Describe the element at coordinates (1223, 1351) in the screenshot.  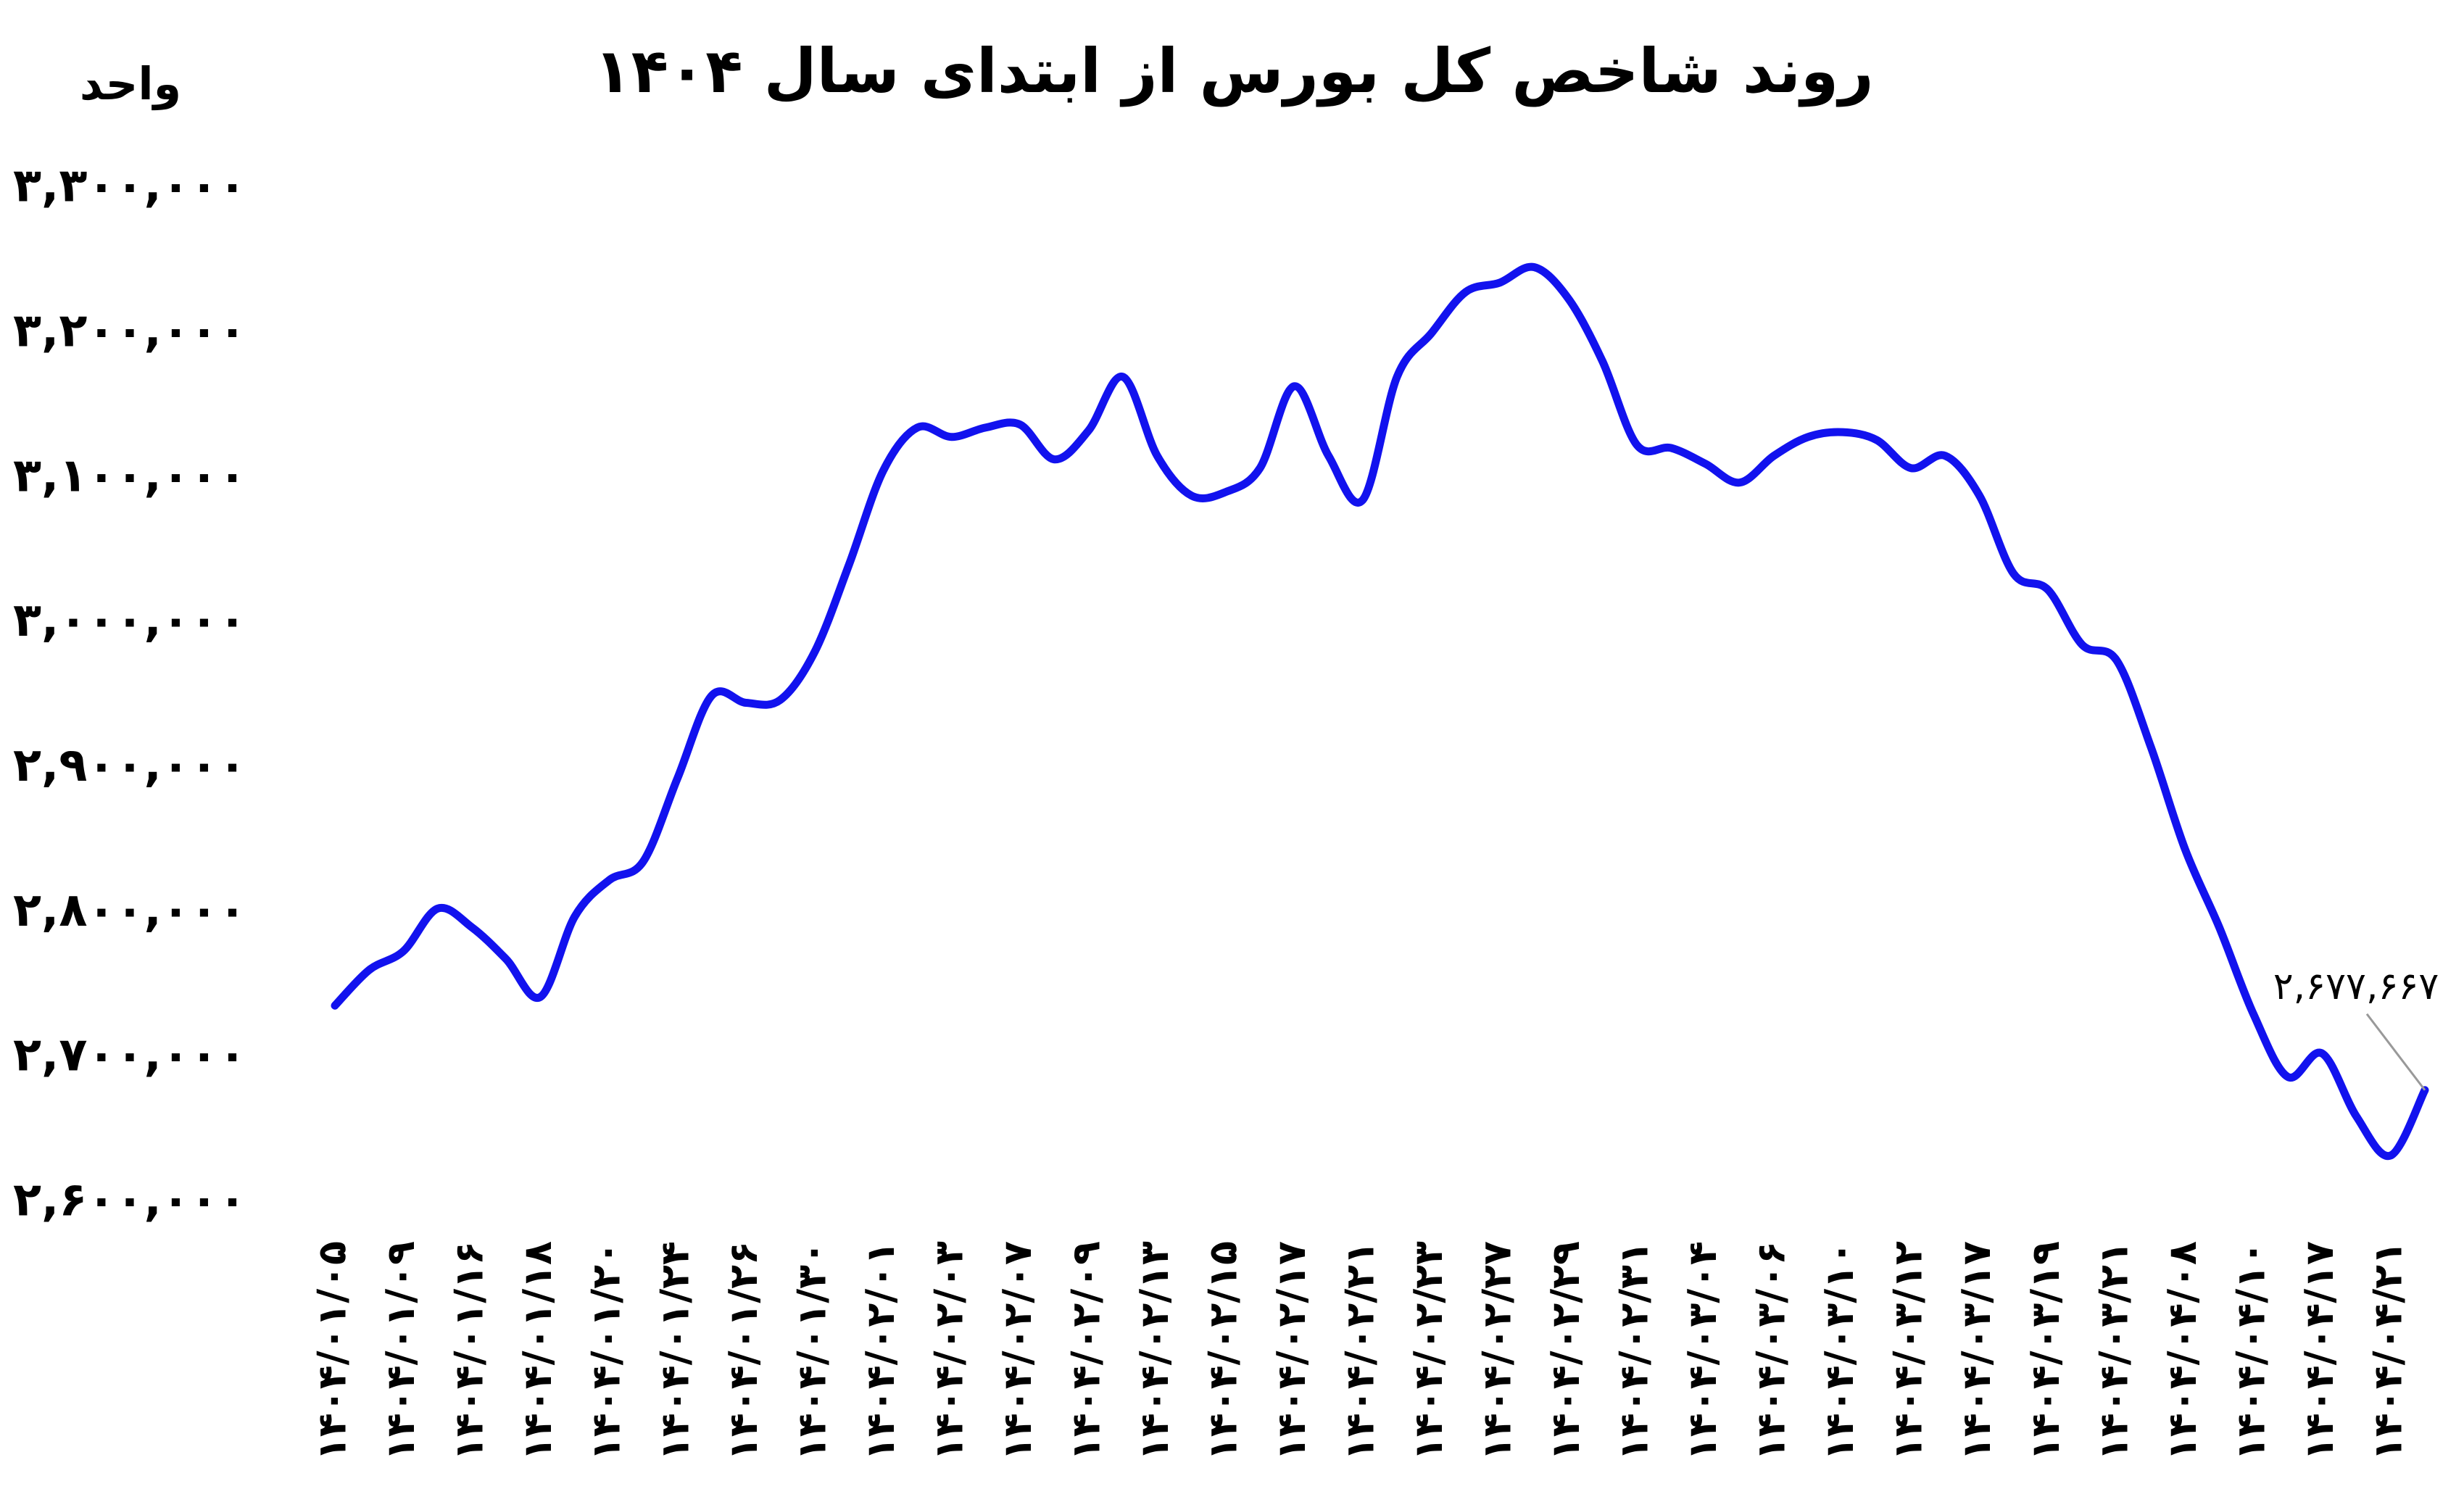
I see `x-tick-label: ۱۴۰۴/۰۲/۱۵` at that location.